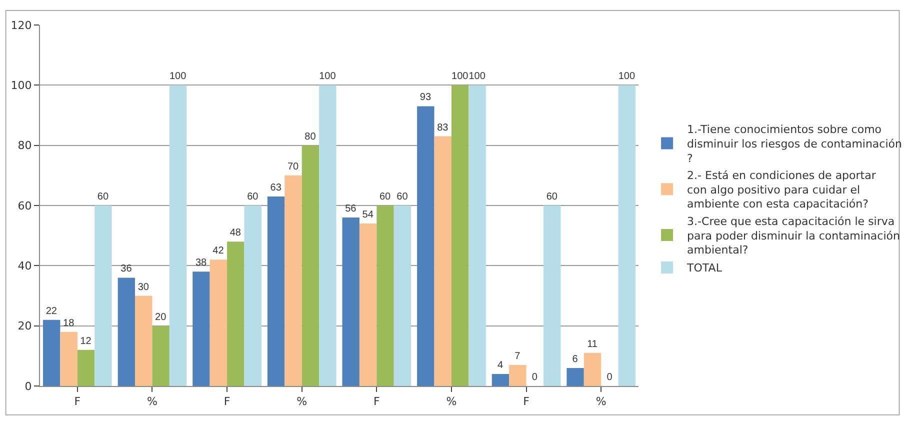 Image resolution: width=917 pixels, height=426 pixels. Describe the element at coordinates (25, 205) in the screenshot. I see `y-tick-label: 60` at that location.